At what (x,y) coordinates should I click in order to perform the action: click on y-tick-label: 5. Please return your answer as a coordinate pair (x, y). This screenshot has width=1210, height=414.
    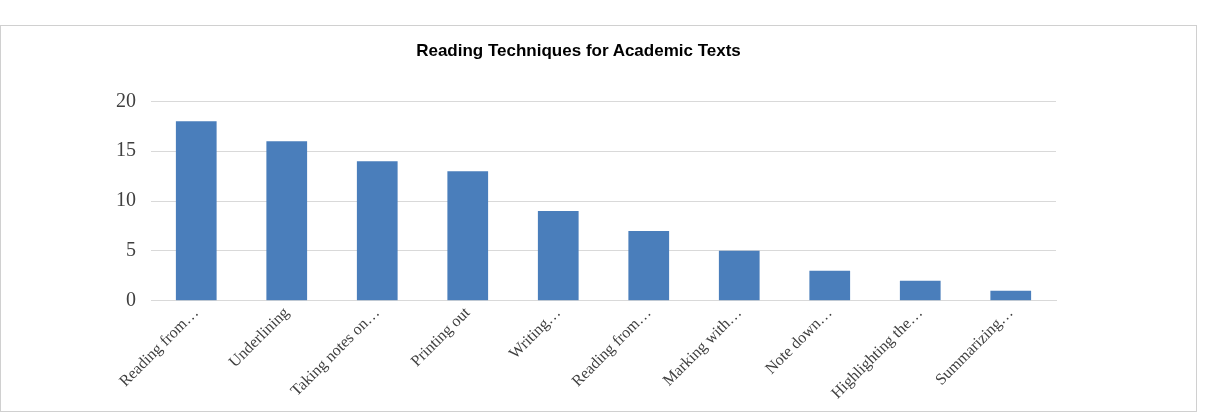
    Looking at the image, I should click on (131, 249).